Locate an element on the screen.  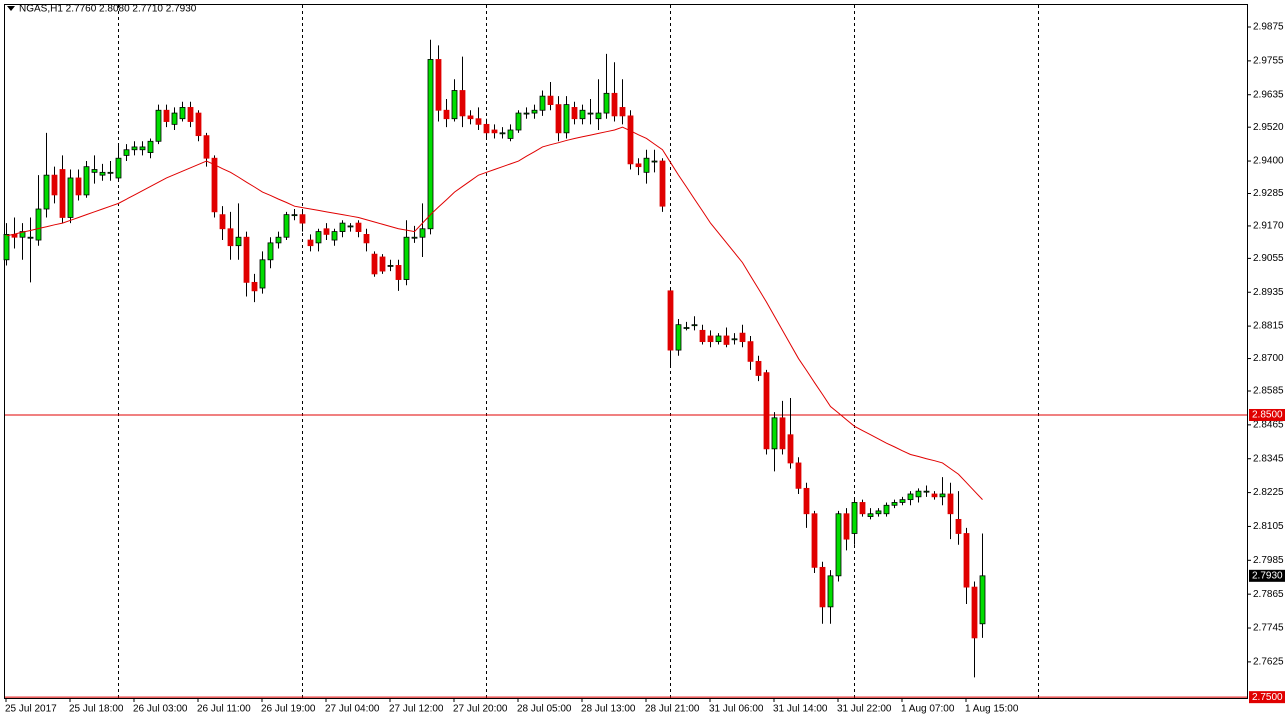
y-tick-label: 2.7985 is located at coordinates (1268, 560).